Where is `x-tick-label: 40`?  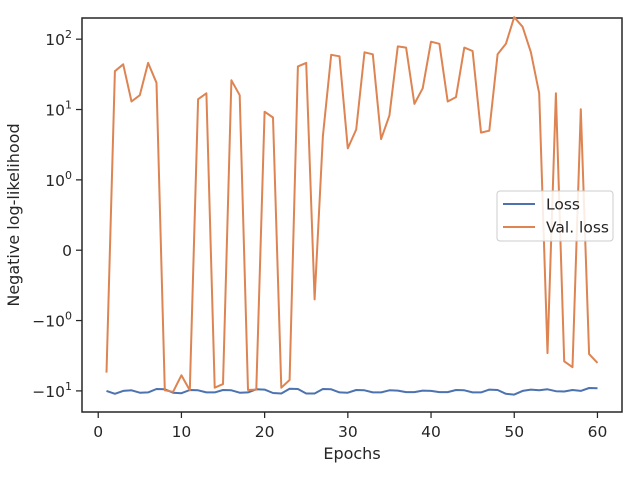 x-tick-label: 40 is located at coordinates (431, 432).